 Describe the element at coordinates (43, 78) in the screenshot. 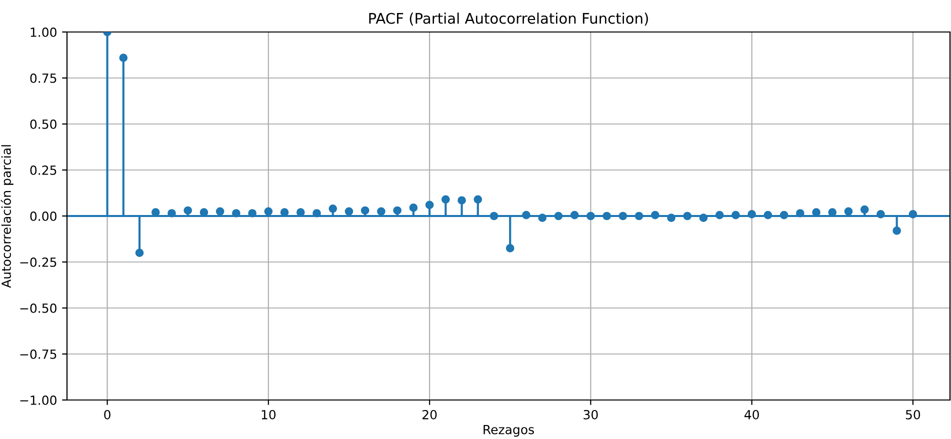

I see `y-tick-label: 0.75` at that location.